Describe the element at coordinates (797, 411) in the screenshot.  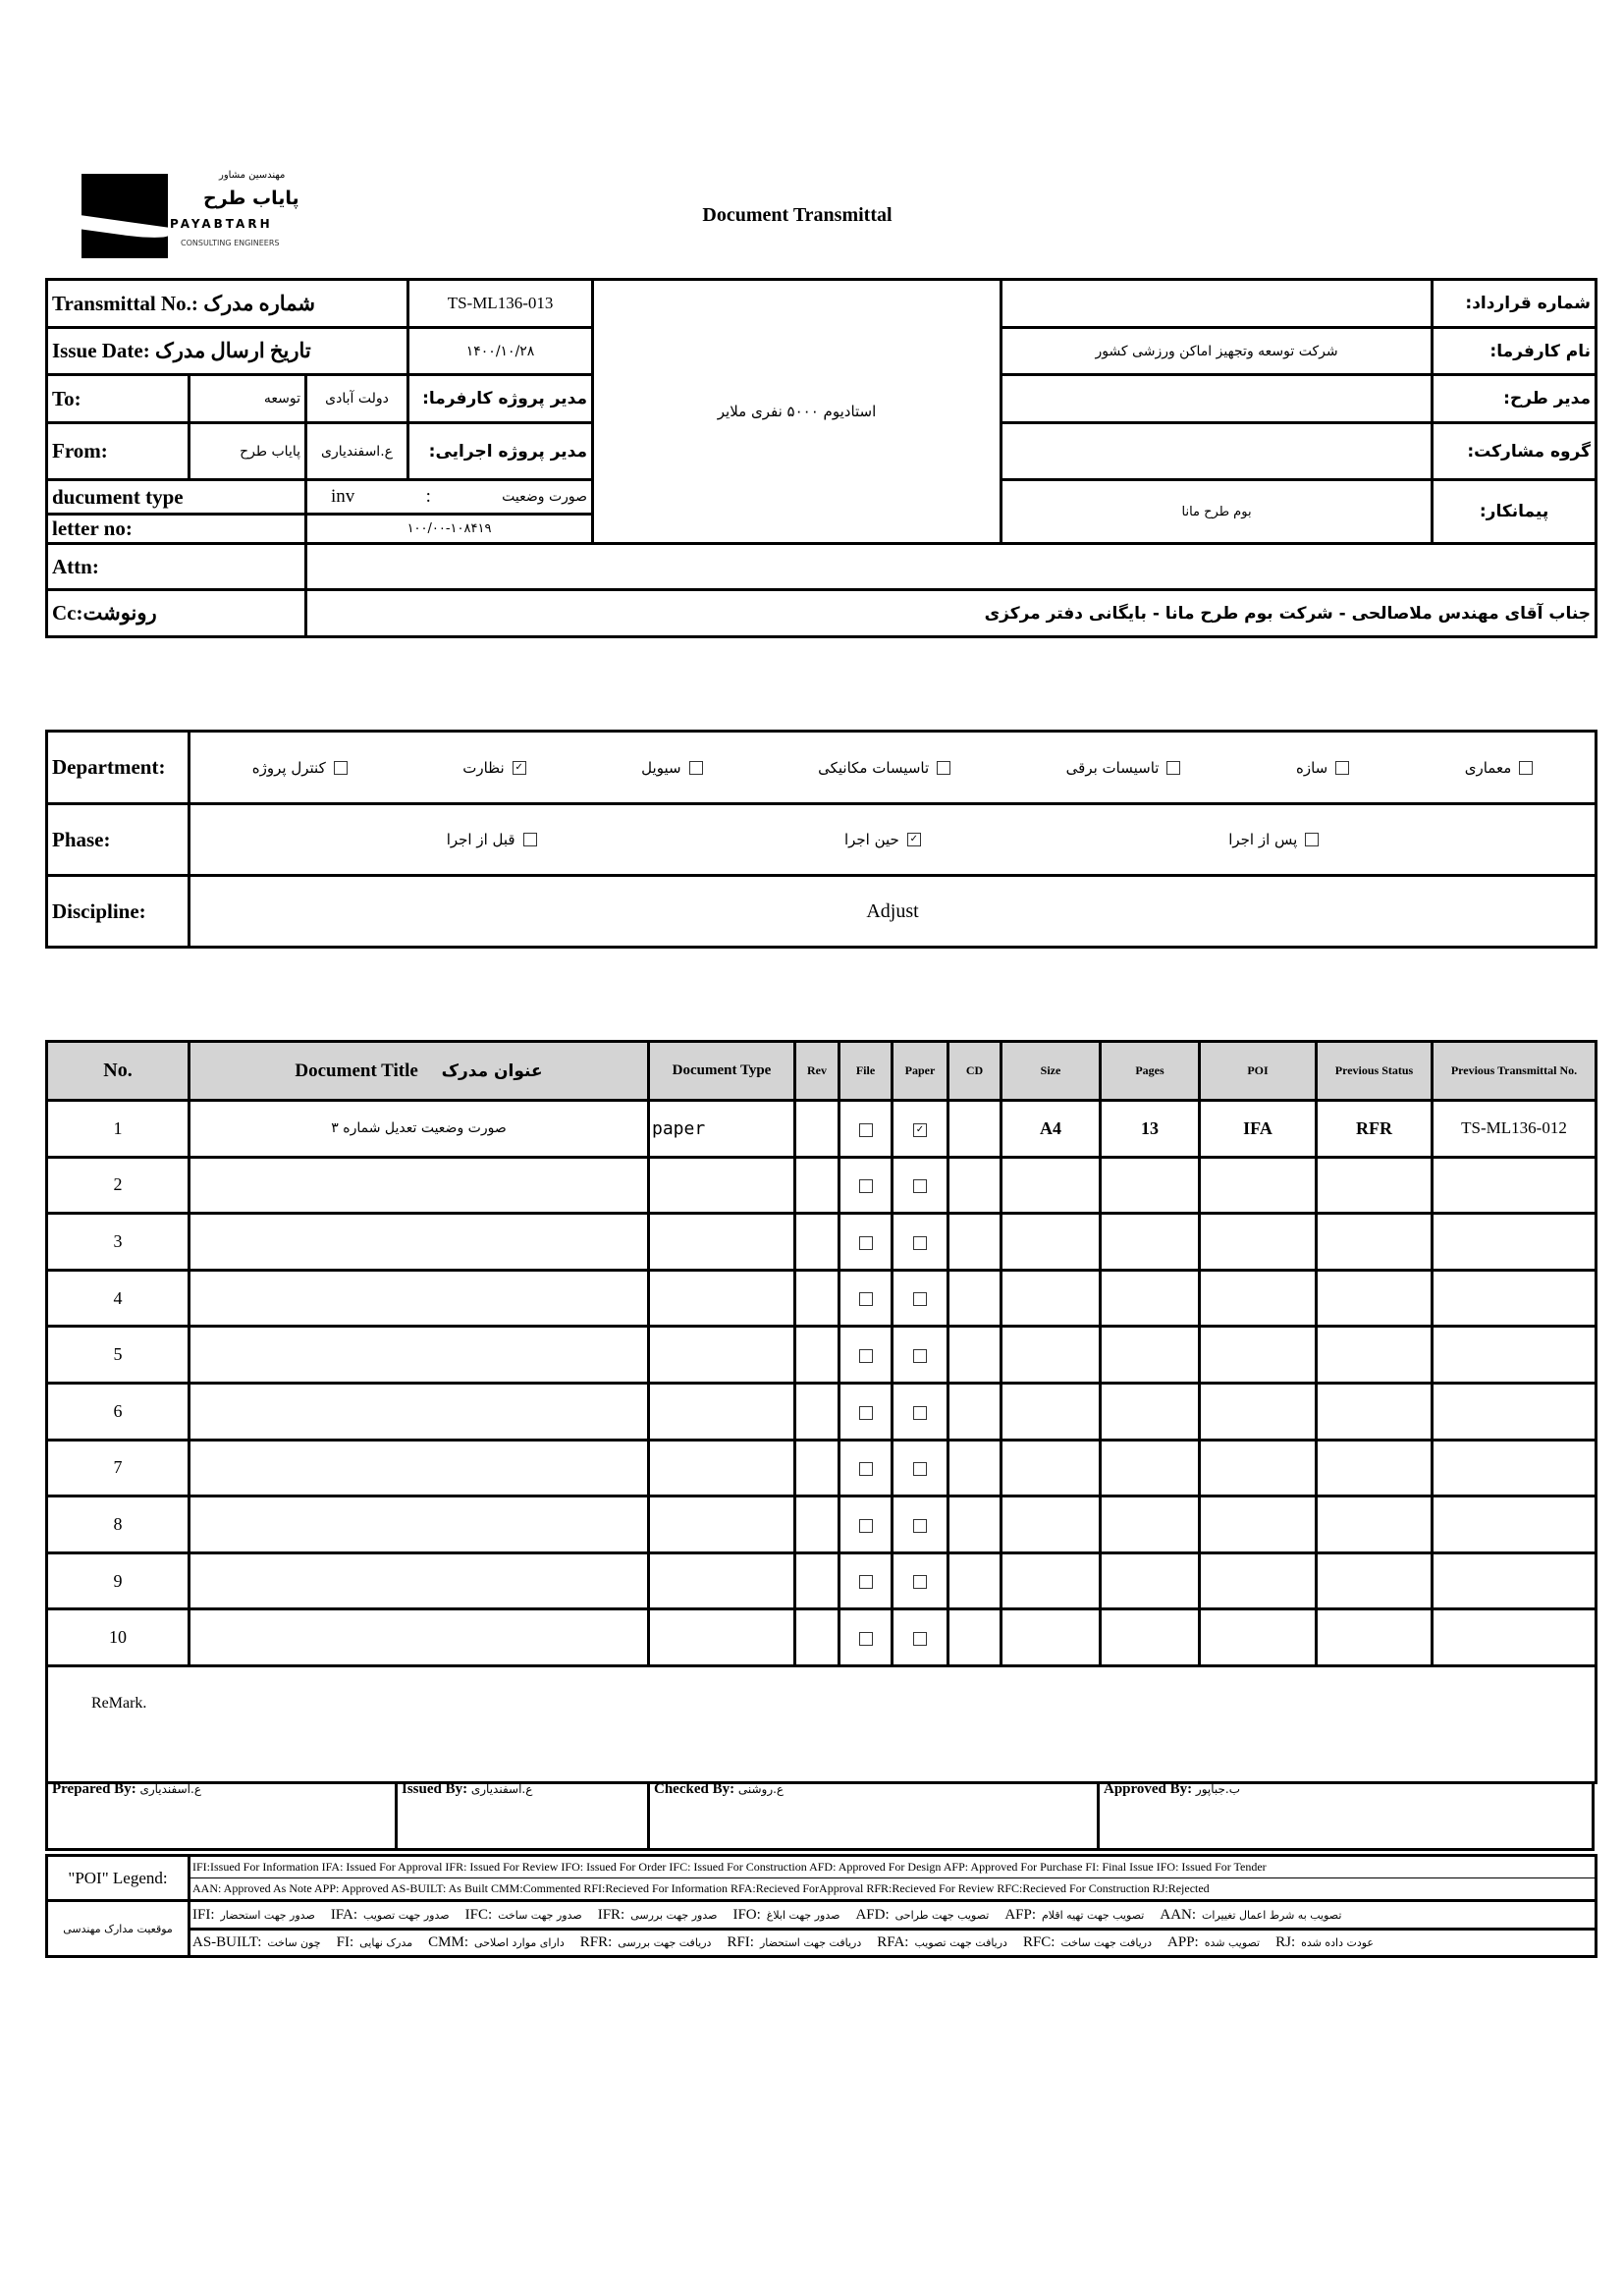
I see `project-name: استادیوم ۵۰۰۰ نفری ملایر` at that location.